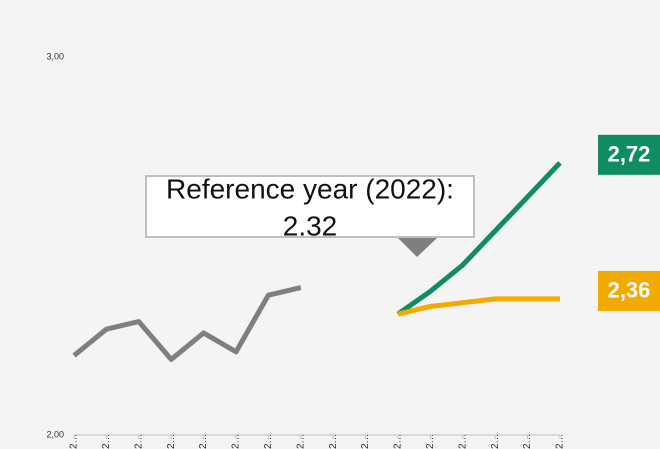 Image resolution: width=660 pixels, height=449 pixels. I want to click on annotation-label: Reference year (2022):, so click(310, 188).